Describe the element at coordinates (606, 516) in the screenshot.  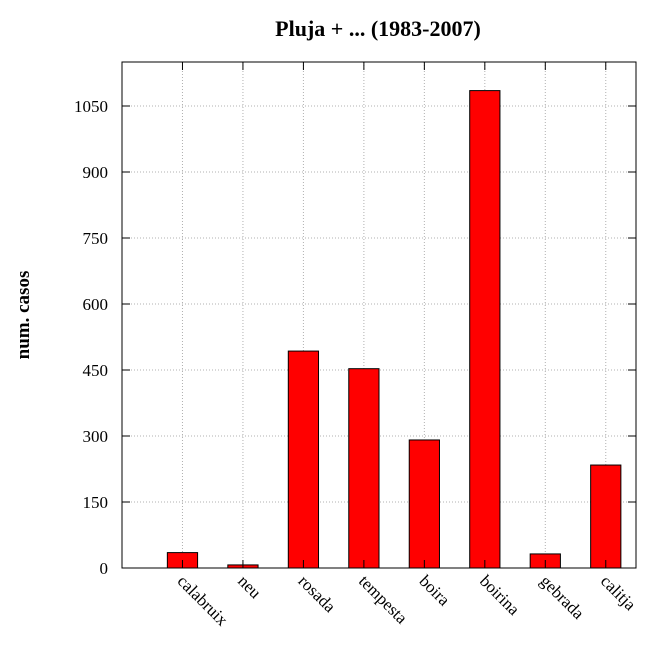
I see `bar-calitja` at that location.